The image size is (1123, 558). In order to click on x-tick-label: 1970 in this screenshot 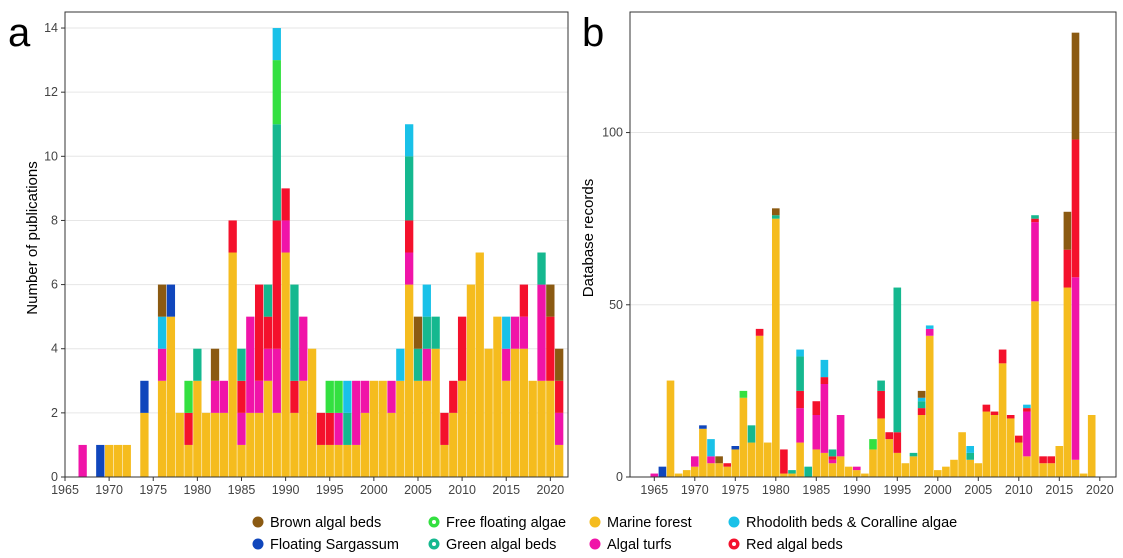, I will do `click(109, 490)`.